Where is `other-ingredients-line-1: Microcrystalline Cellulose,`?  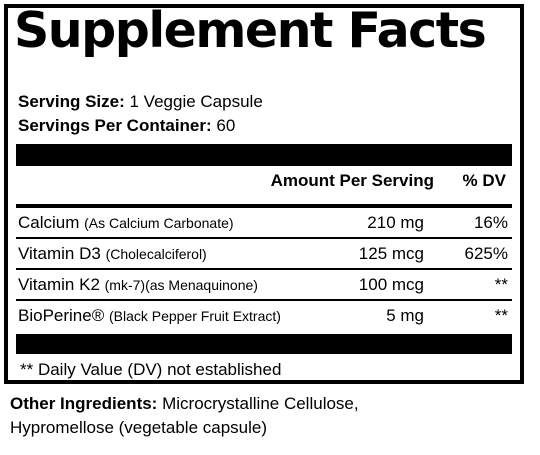 other-ingredients-line-1: Microcrystalline Cellulose, is located at coordinates (260, 403).